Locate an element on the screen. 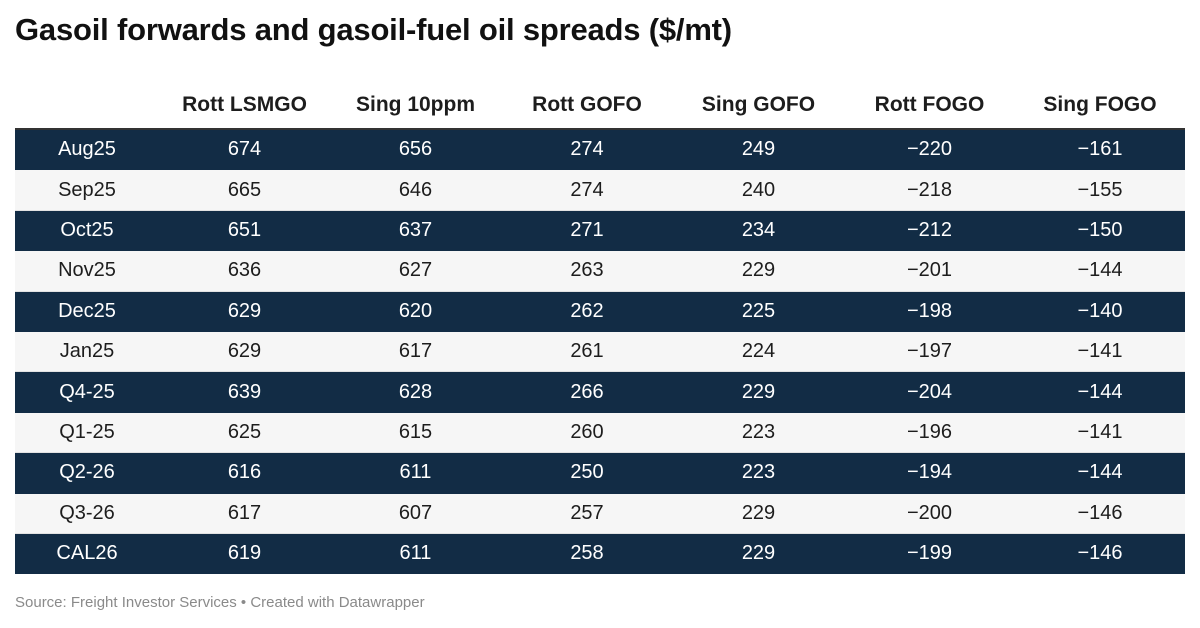 This screenshot has height=628, width=1200. column-header: Rott GOFO is located at coordinates (587, 106).